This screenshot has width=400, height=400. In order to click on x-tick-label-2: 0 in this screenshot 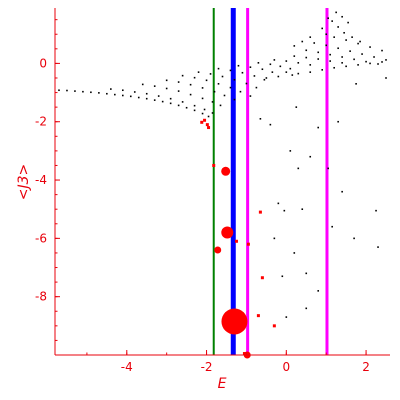, I will do `click(286, 367)`.